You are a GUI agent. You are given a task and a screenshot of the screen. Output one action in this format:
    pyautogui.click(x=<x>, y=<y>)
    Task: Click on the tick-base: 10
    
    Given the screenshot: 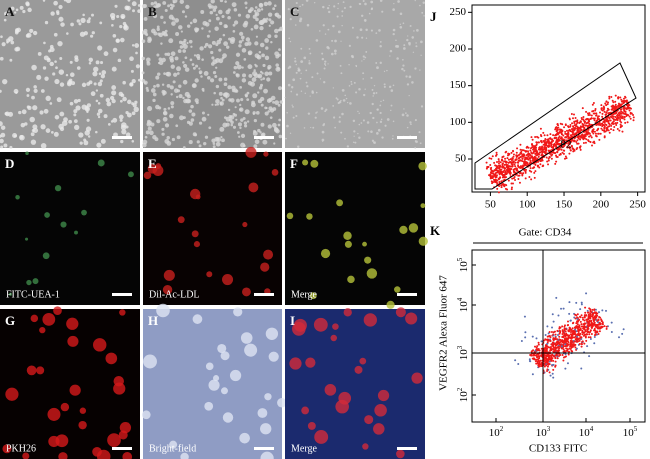 What is the action you would take?
    pyautogui.click(x=629, y=433)
    